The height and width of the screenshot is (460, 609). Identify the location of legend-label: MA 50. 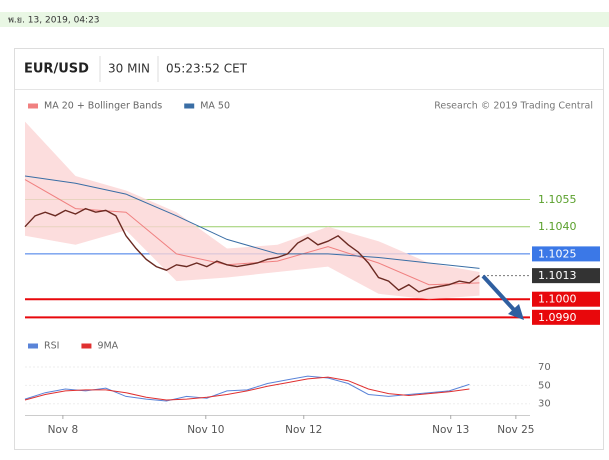
(215, 106).